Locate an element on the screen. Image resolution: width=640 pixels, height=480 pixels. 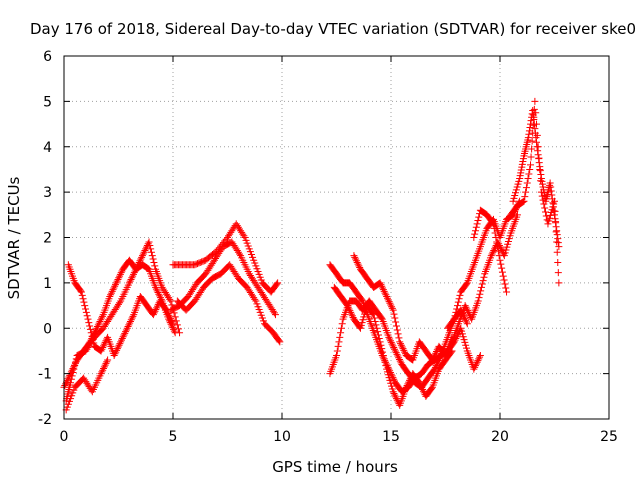
y-tick-label: 2 is located at coordinates (47, 239).